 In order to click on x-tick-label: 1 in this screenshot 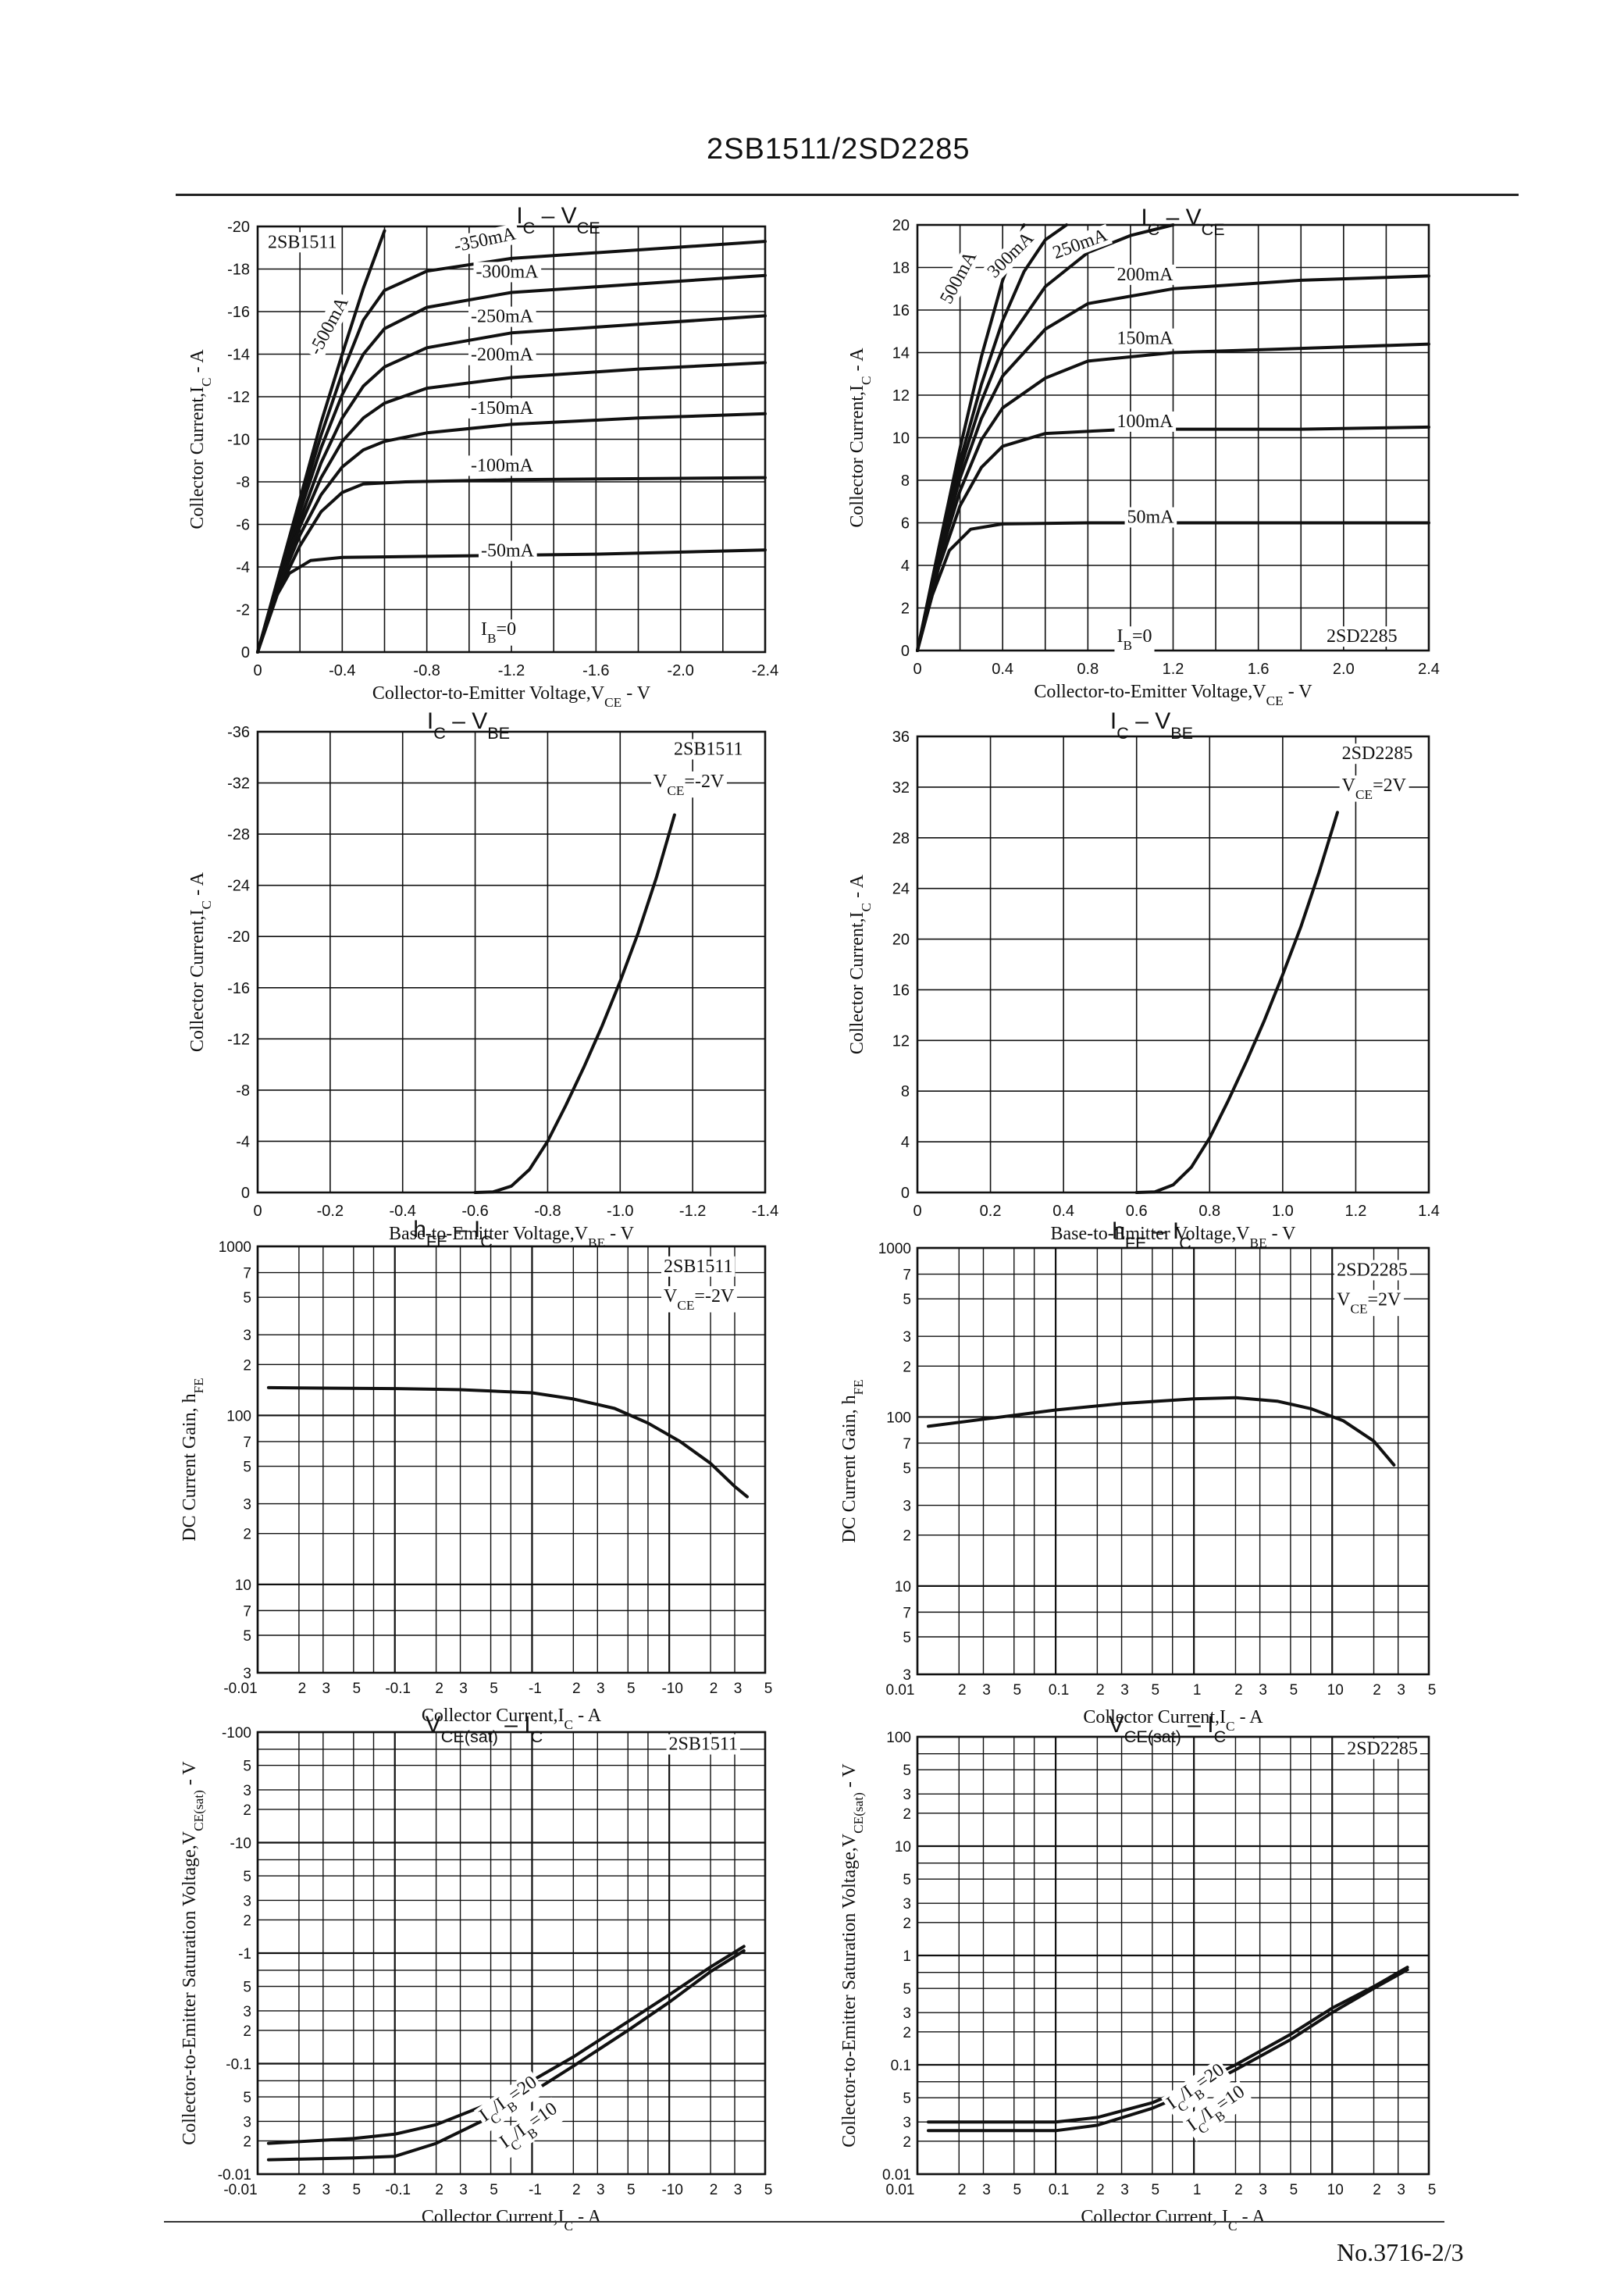, I will do `click(1197, 2190)`.